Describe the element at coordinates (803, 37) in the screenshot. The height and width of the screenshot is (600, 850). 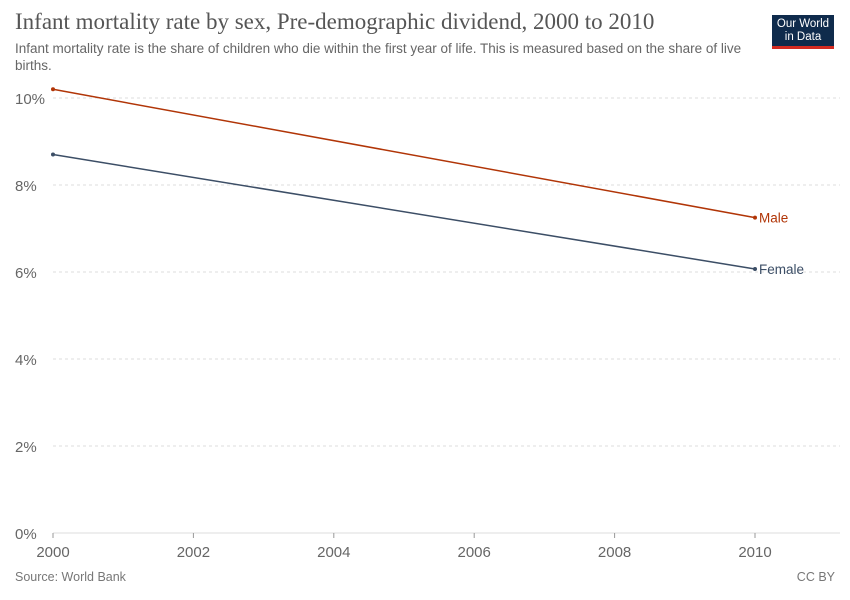
I see `logo-line-2: in Data` at that location.